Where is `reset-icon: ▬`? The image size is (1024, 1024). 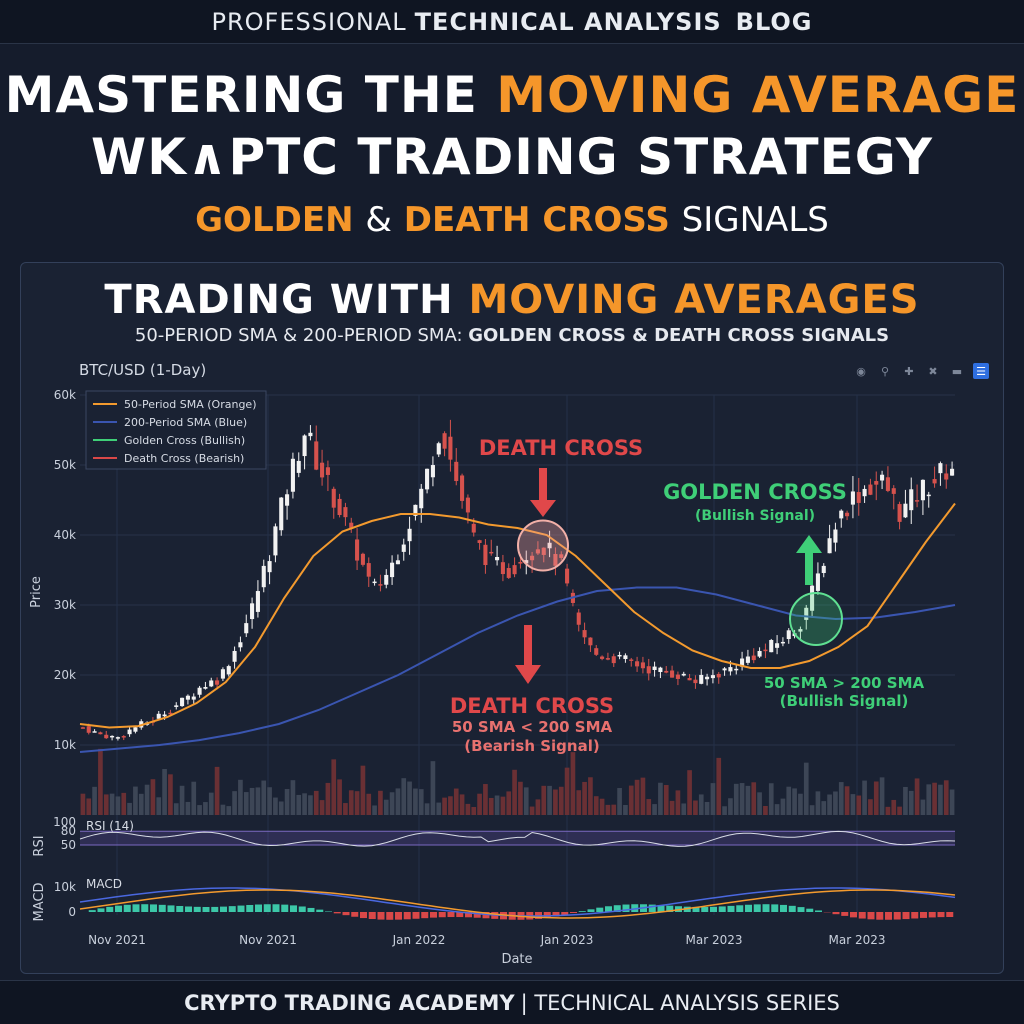
reset-icon: ▬ is located at coordinates (957, 371).